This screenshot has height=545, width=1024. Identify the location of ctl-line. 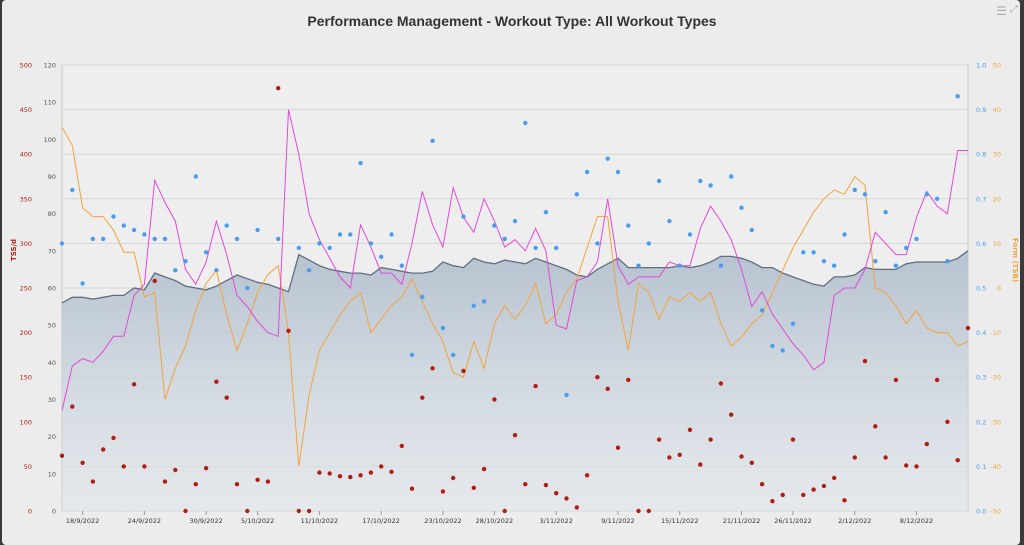
(515, 277).